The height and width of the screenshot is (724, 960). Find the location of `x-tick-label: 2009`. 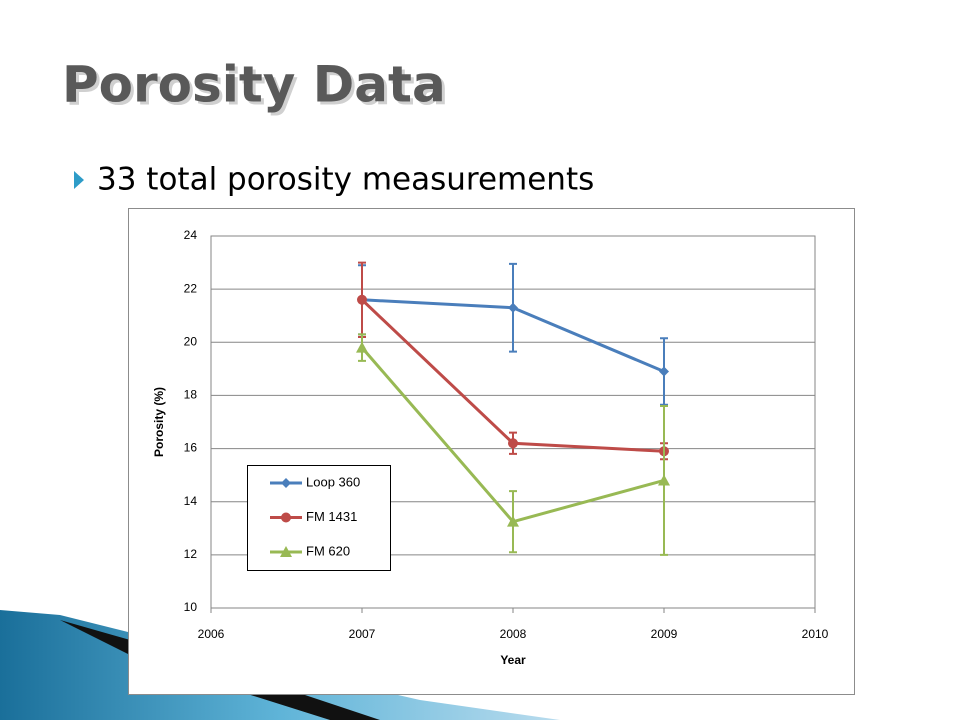

x-tick-label: 2009 is located at coordinates (664, 634).